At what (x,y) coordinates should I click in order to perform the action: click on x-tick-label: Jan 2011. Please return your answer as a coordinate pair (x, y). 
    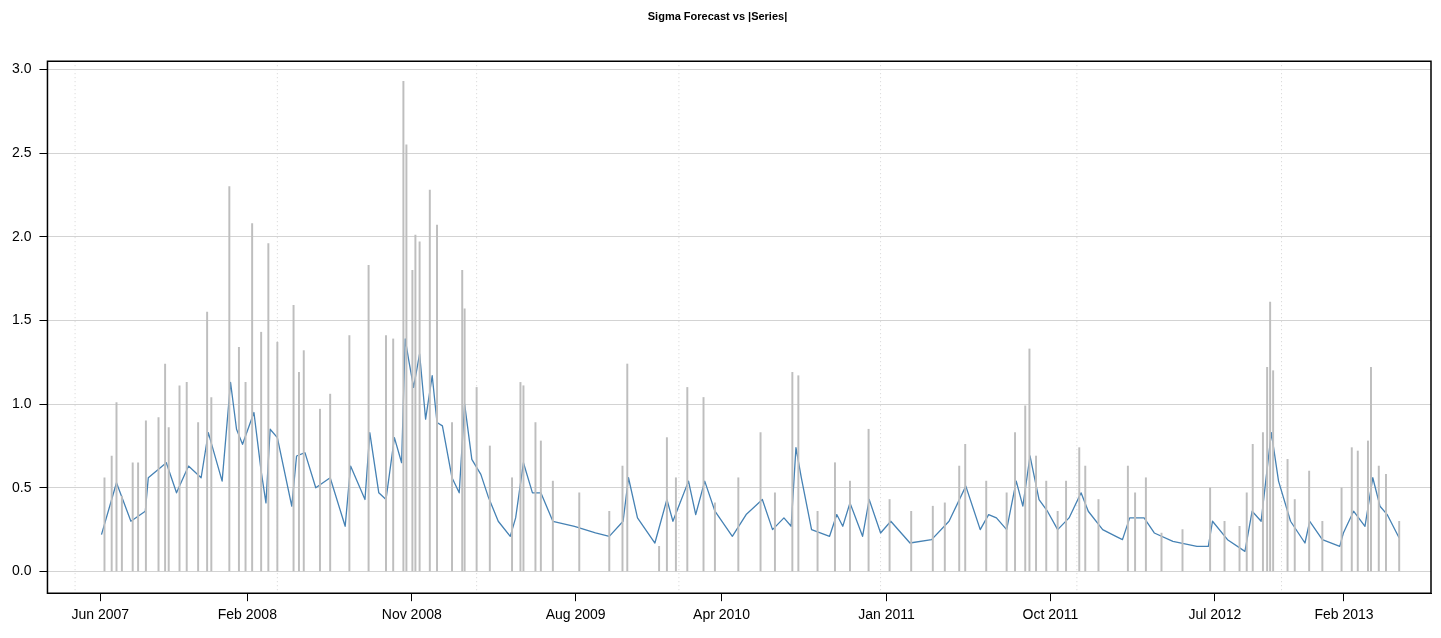
    Looking at the image, I should click on (887, 614).